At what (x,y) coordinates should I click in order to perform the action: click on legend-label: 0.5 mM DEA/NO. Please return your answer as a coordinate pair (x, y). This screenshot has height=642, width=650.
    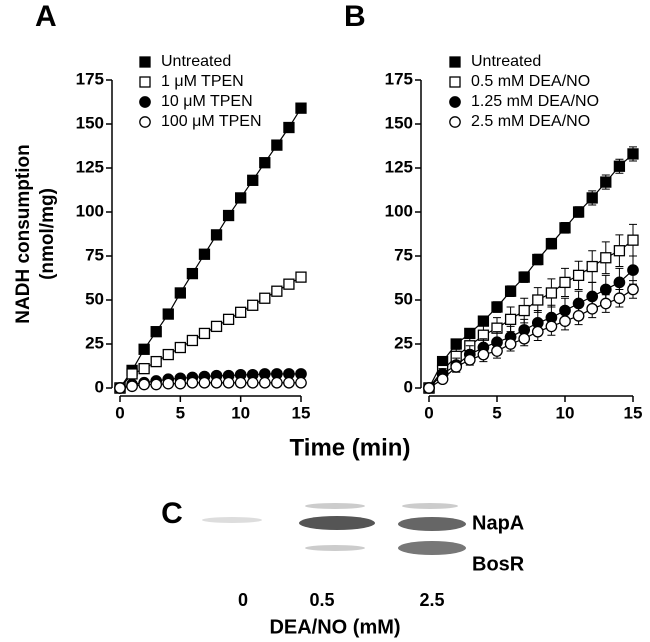
    Looking at the image, I should click on (530, 81).